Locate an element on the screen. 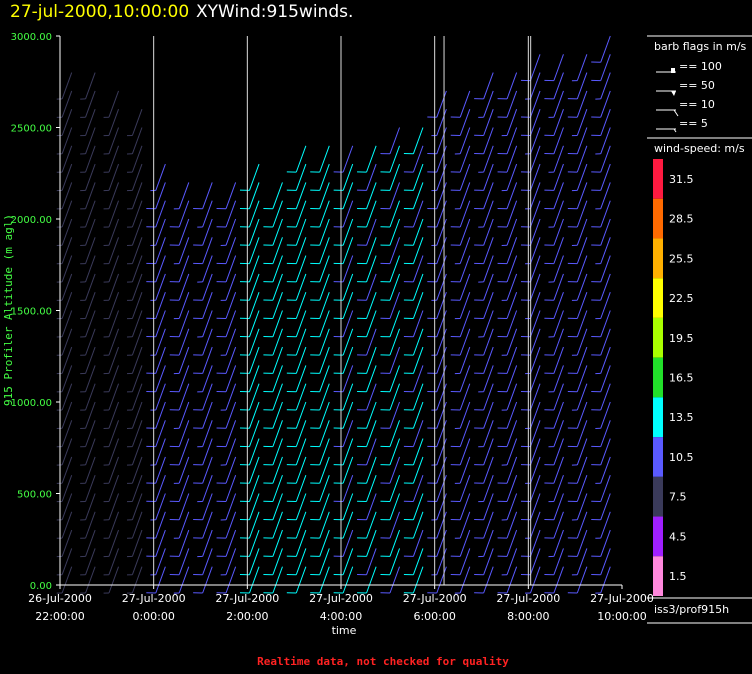 The height and width of the screenshot is (674, 752). y-tick-label: 2000.00 is located at coordinates (31, 220).